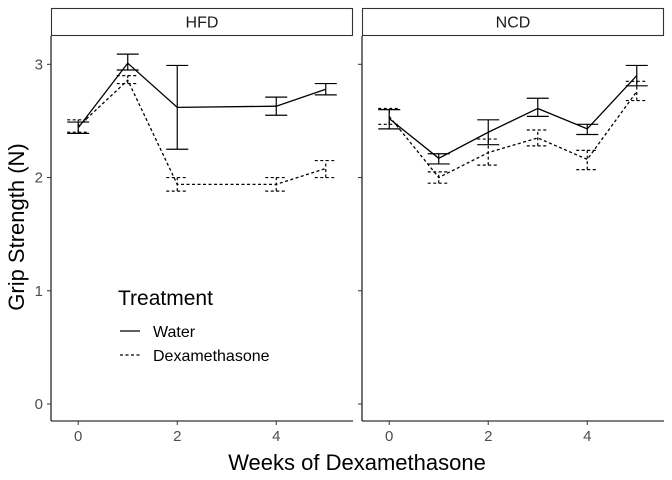  Describe the element at coordinates (165, 298) in the screenshot. I see `legend-title: Treatment` at that location.